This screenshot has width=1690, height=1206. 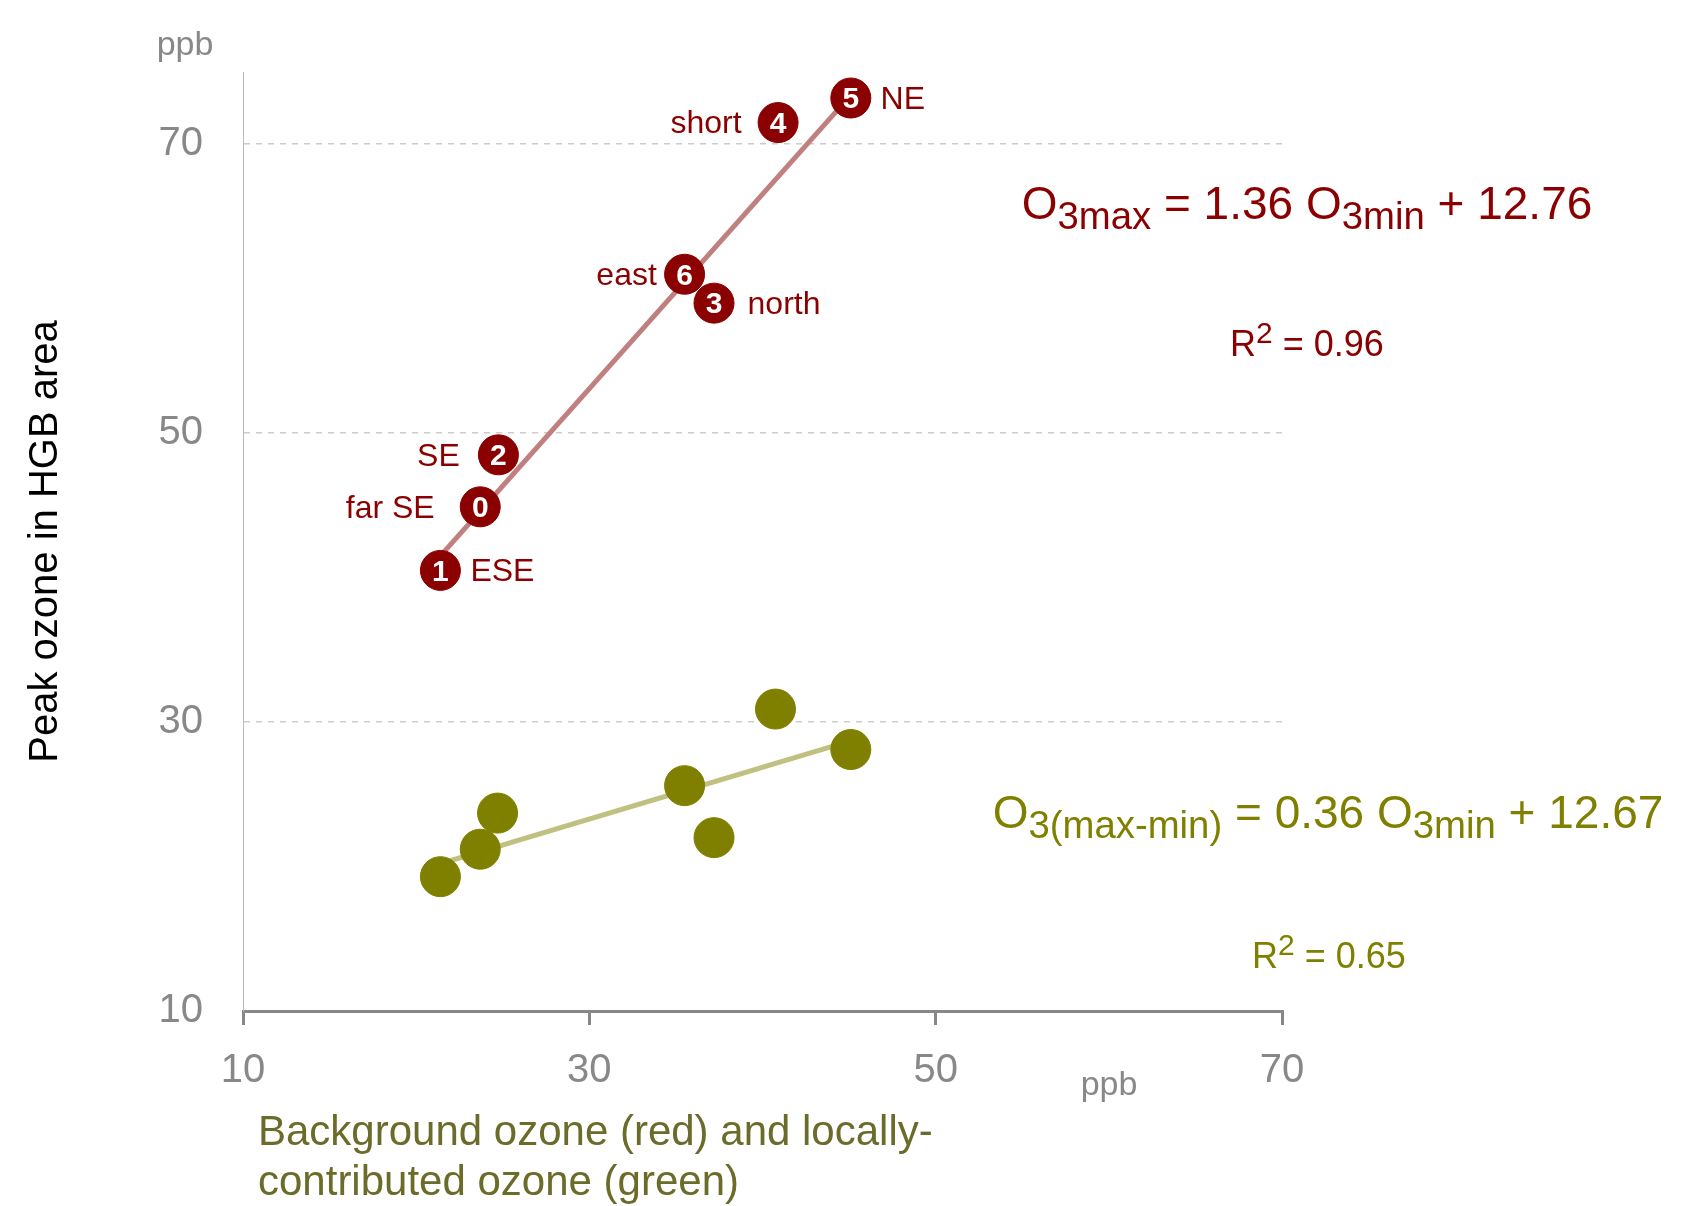 What do you see at coordinates (502, 570) in the screenshot?
I see `annotation: ESE` at bounding box center [502, 570].